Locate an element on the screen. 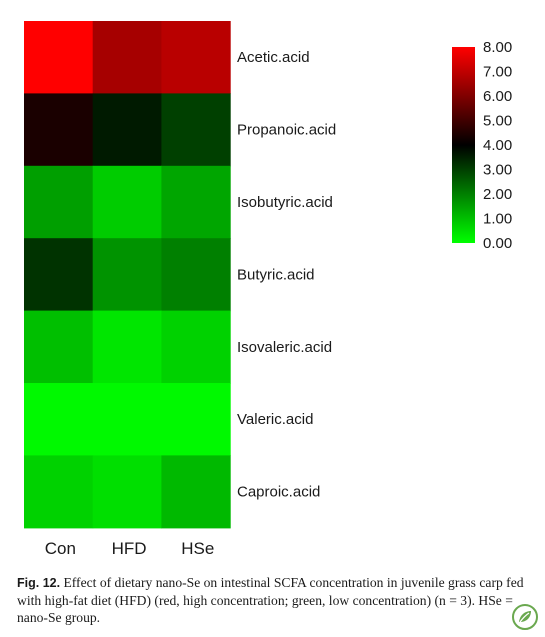 The width and height of the screenshot is (545, 637). heatmap-cell-acetic-acid-con is located at coordinates (59, 57).